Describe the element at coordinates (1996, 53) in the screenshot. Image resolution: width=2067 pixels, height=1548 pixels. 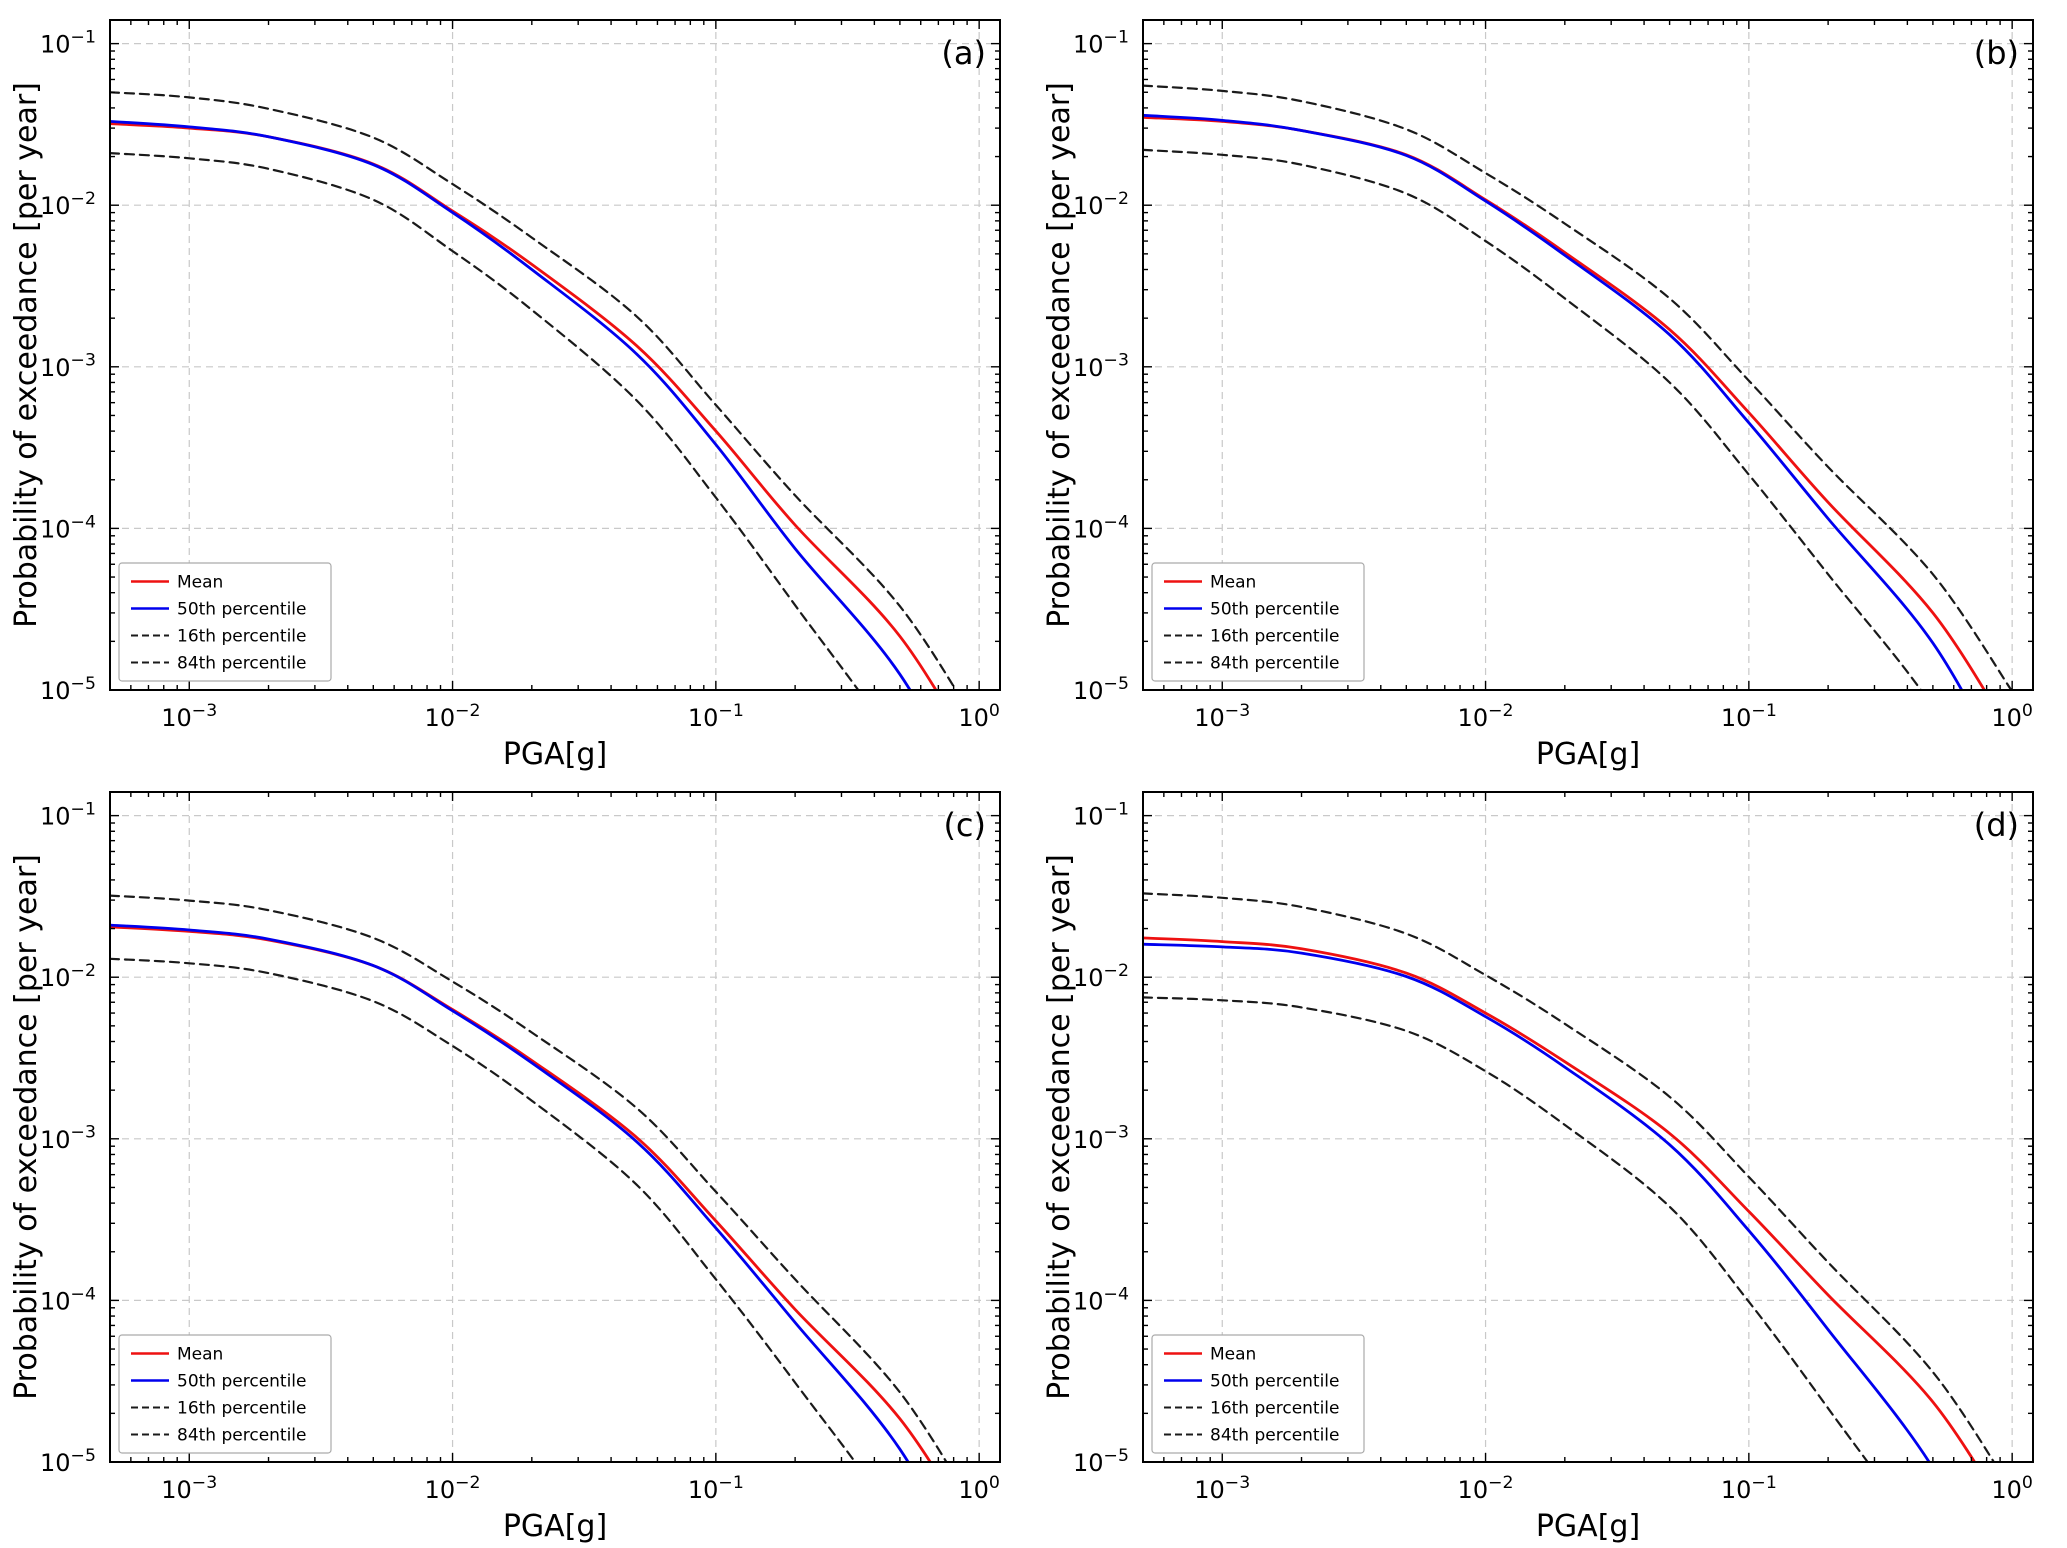
I see `panel-label: (b)` at that location.